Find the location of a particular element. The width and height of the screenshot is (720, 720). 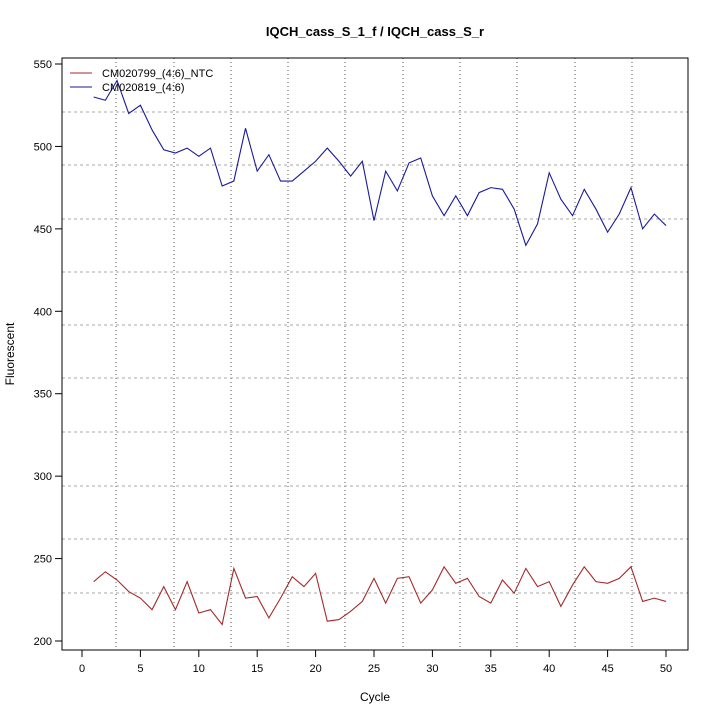

chart-title: IQCH_cass_S_1_f / IQCH_cass_S_r is located at coordinates (375, 31).